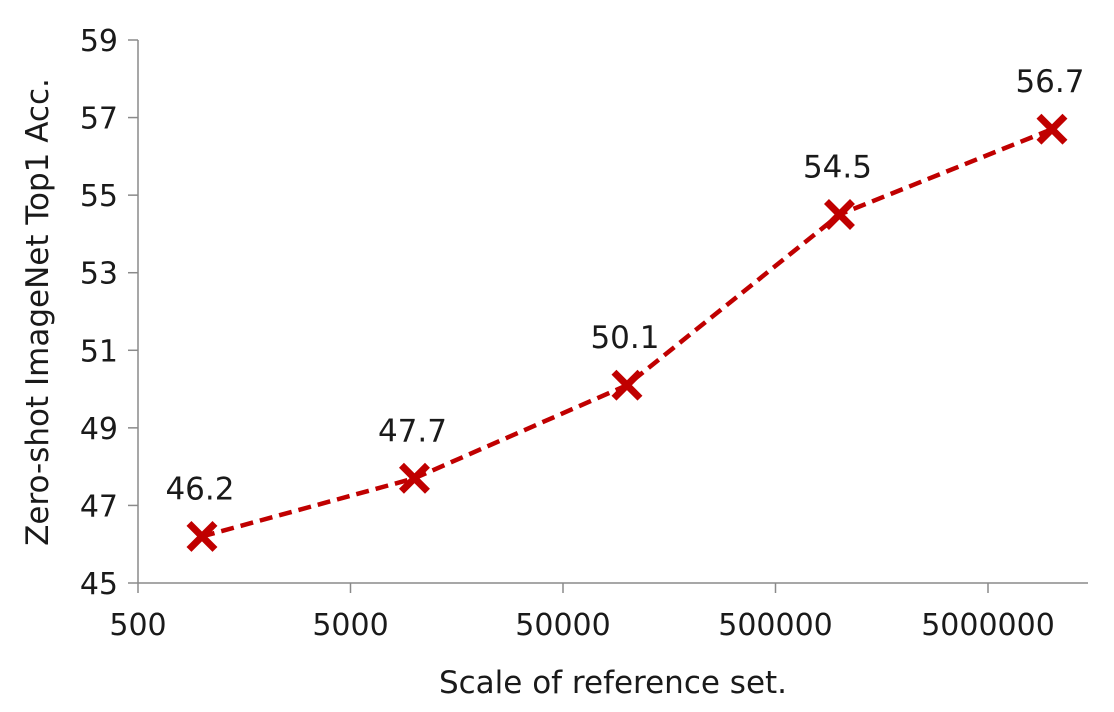  Describe the element at coordinates (988, 625) in the screenshot. I see `x-tick-label: 5000000` at that location.